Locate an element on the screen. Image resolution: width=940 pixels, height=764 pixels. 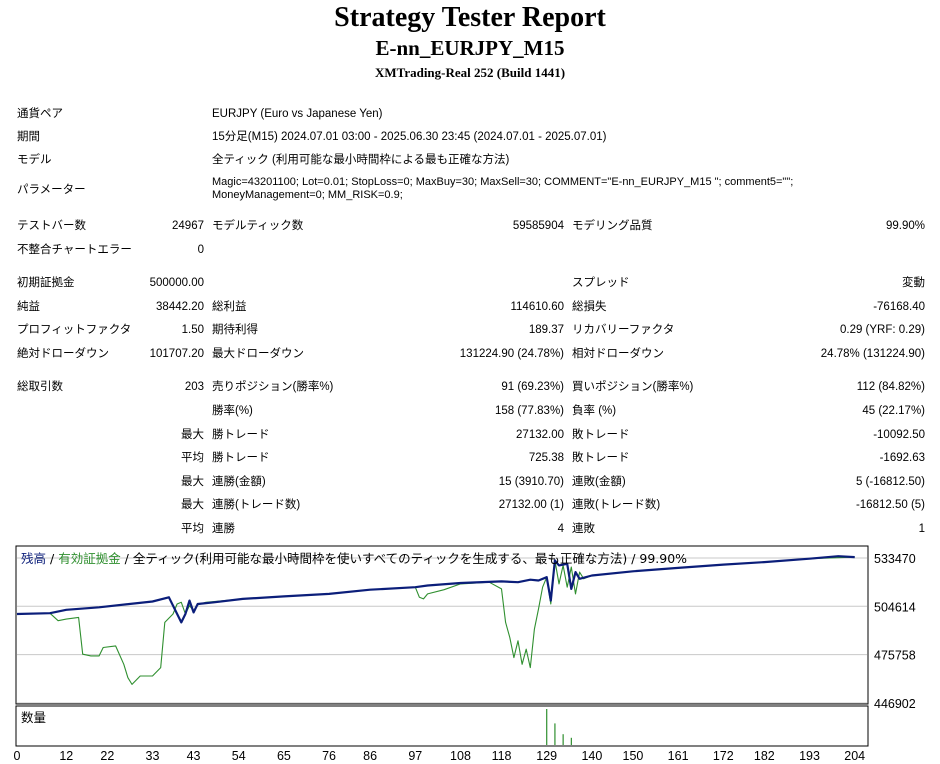
model-value: 全ティック (利用可能な最小時間枠による最も正確な方法) is located at coordinates (361, 160).